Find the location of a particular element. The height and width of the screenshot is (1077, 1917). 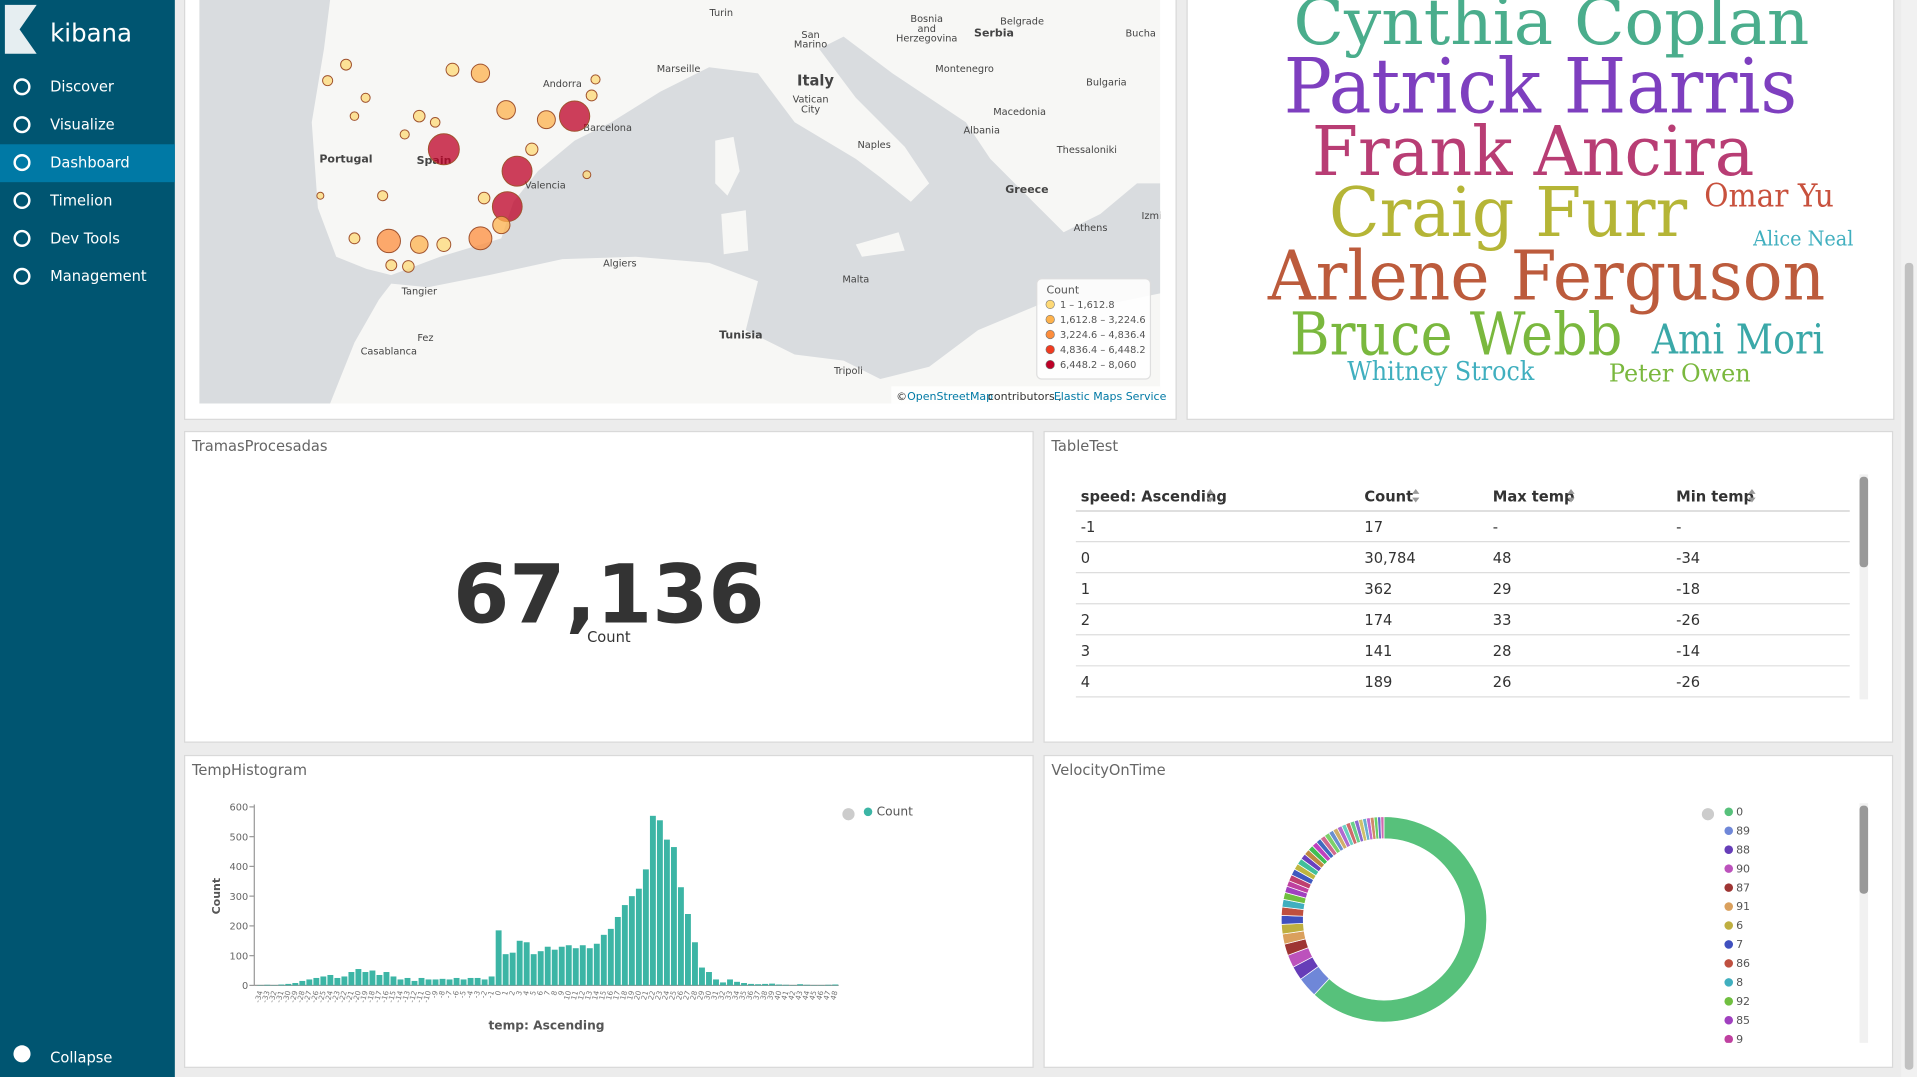

tag-word: Ami Mori is located at coordinates (1737, 338).